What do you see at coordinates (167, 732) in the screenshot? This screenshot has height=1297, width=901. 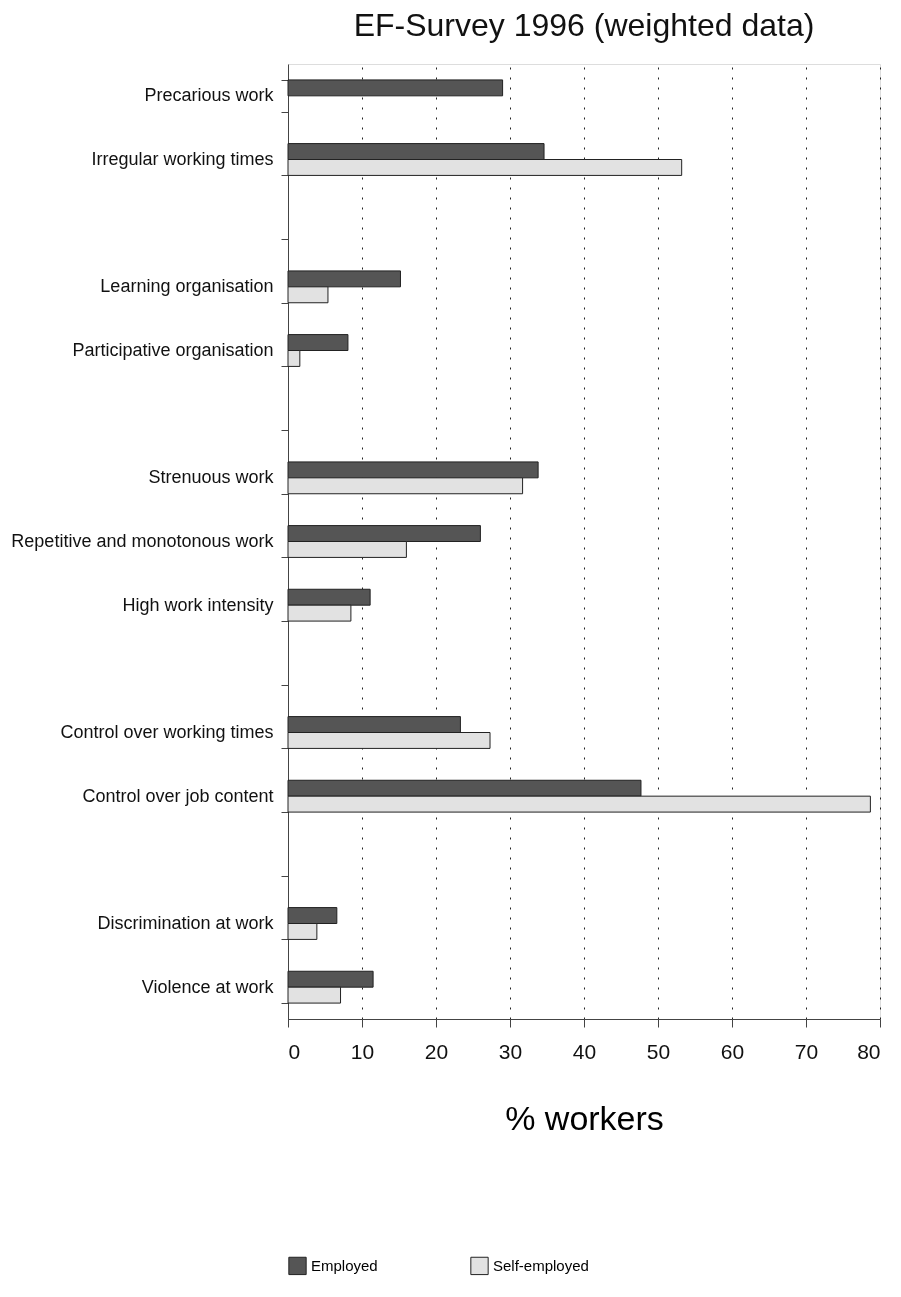 I see `y-tick-label: Control over working times` at bounding box center [167, 732].